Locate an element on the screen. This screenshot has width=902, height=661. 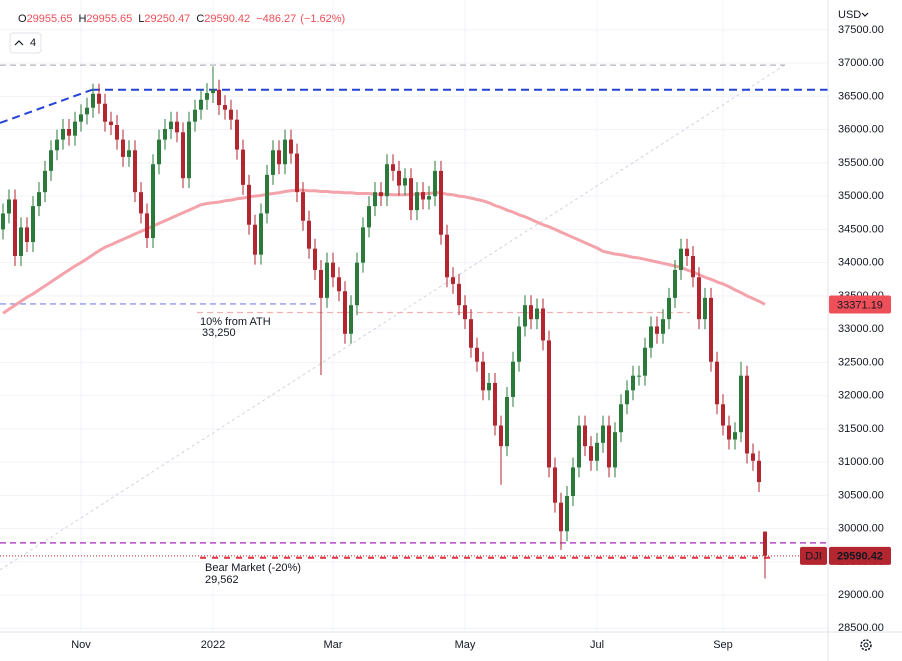
y-tick-label: 36500.00 is located at coordinates (861, 96).